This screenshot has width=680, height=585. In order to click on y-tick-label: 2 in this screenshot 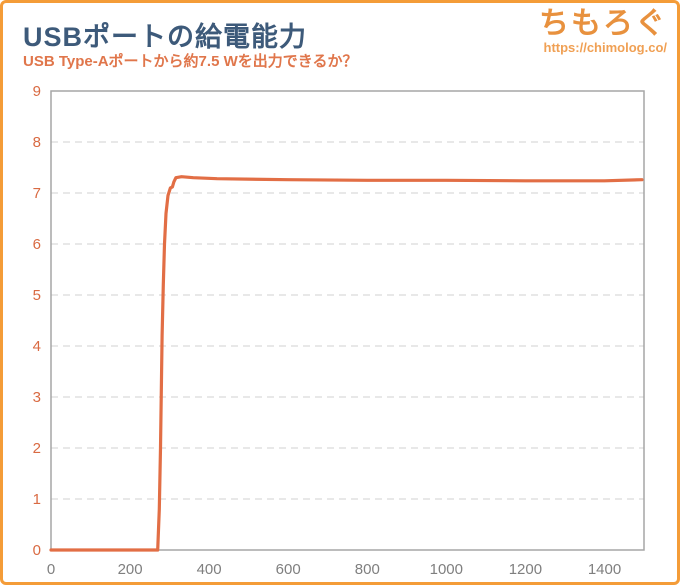, I will do `click(37, 448)`.